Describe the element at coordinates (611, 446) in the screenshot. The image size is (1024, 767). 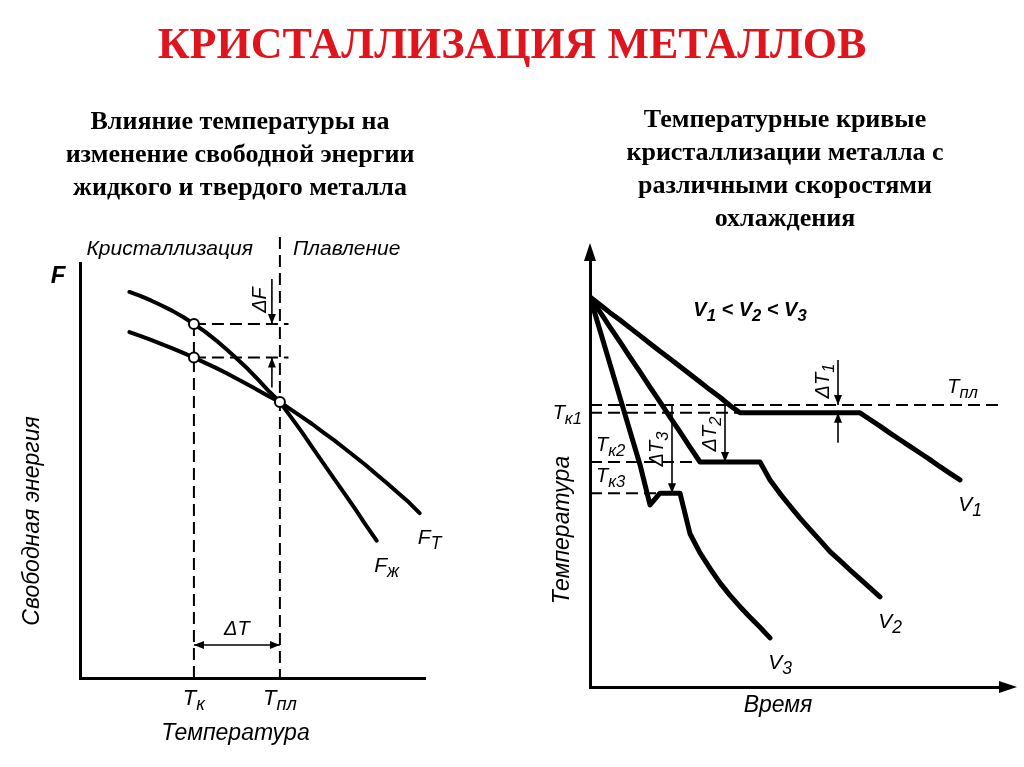
I see `ref-line-label: T$_{к2}$` at that location.